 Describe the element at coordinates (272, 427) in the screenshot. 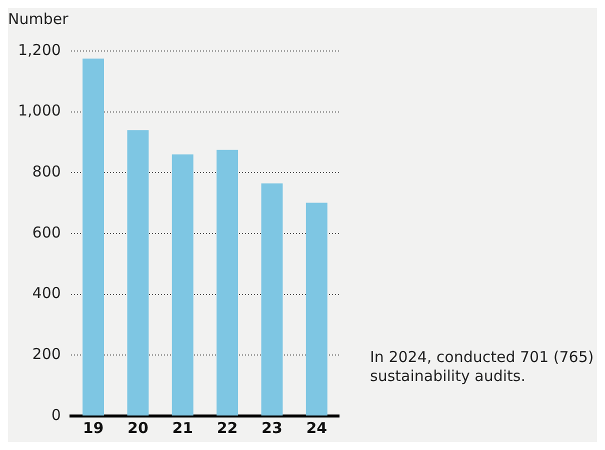

I see `x-tick-label: 23` at that location.